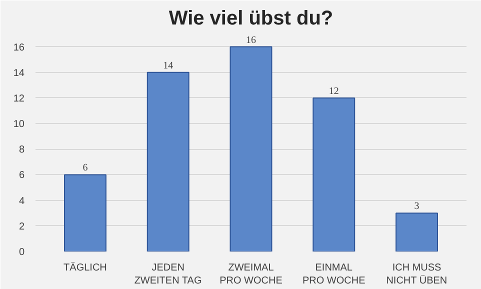 The height and width of the screenshot is (289, 481). I want to click on y-tick-label: 6, so click(21, 176).